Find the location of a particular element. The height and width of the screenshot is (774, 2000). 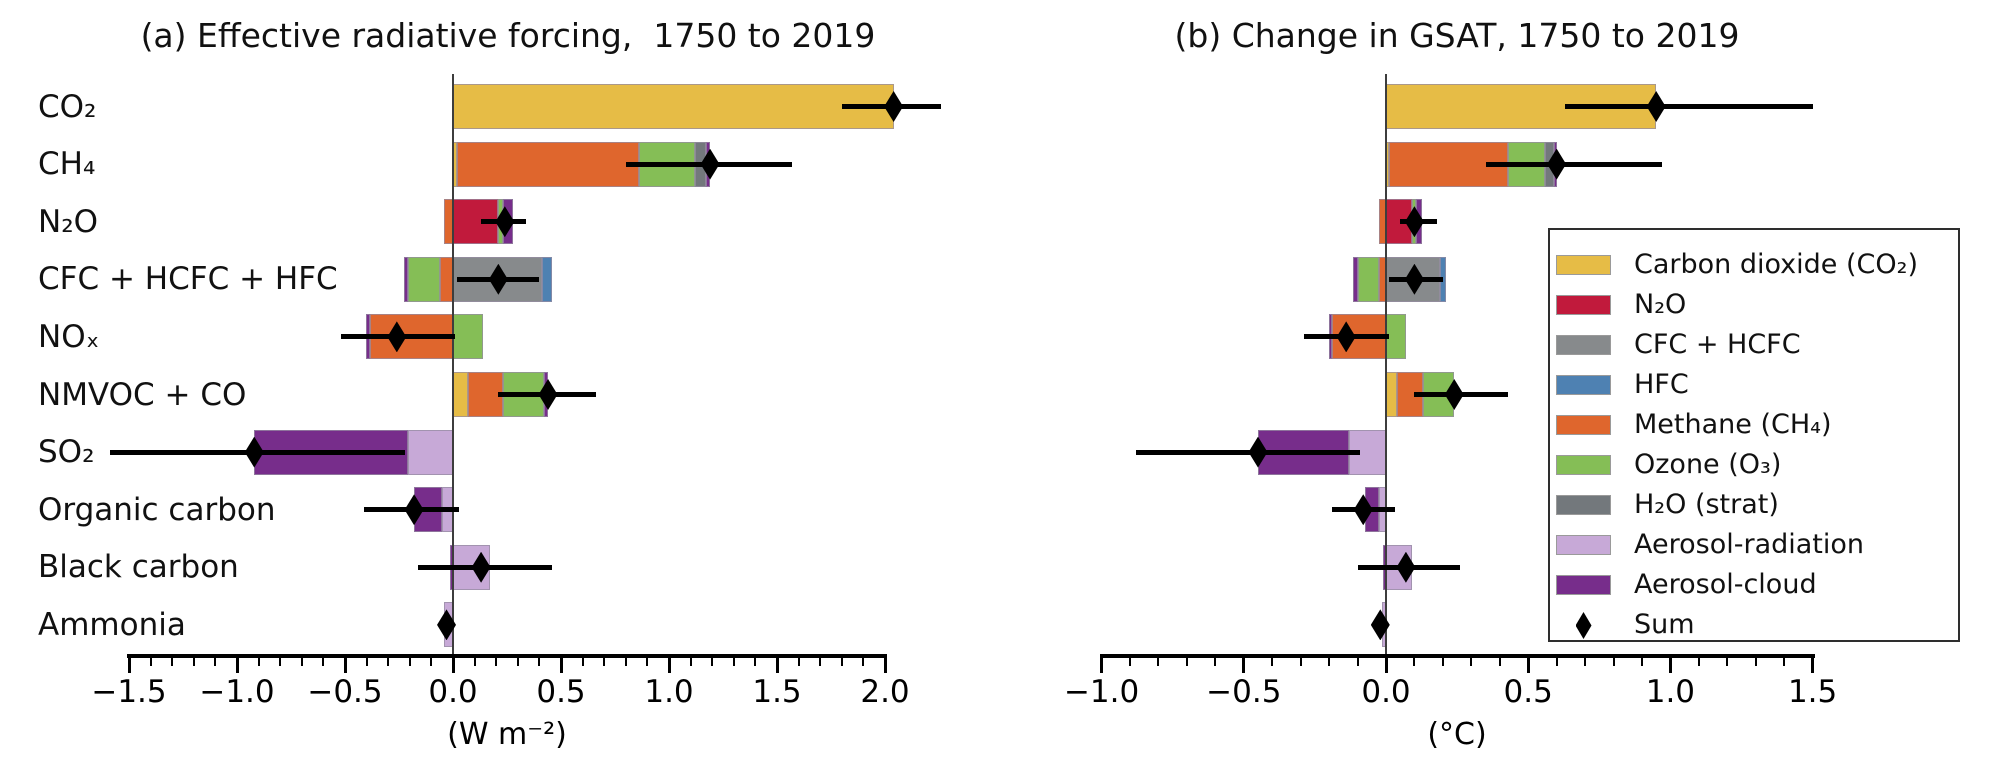

bar-segment-aer_rad is located at coordinates (430, 452).